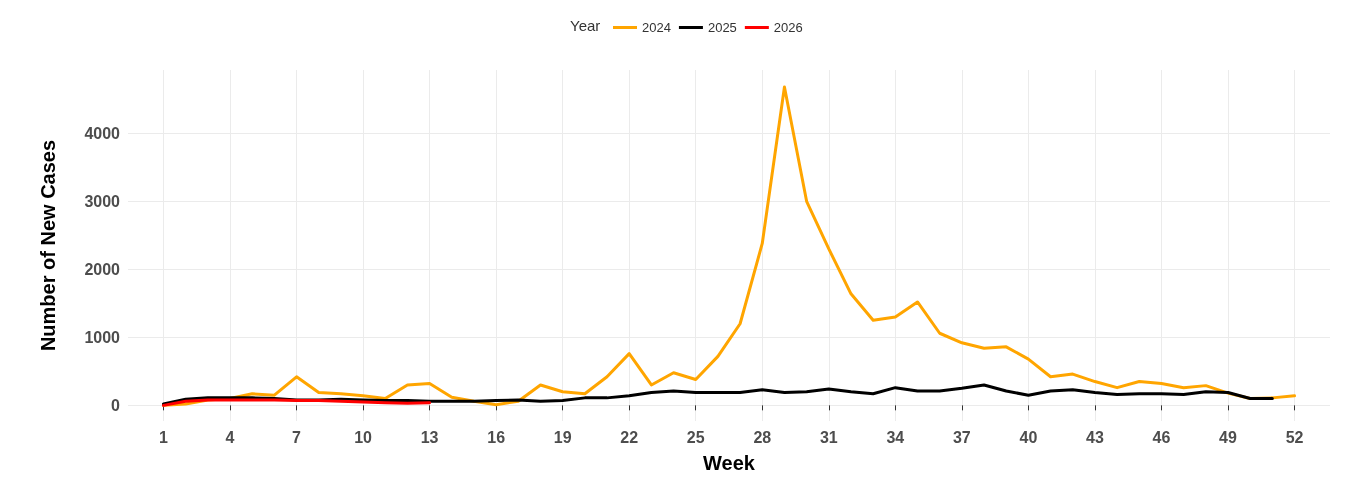 This screenshot has height=493, width=1369. I want to click on x-tick-label: 52, so click(1294, 437).